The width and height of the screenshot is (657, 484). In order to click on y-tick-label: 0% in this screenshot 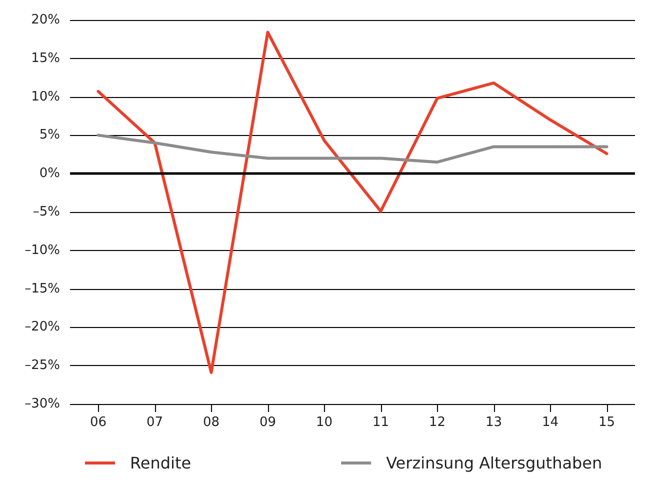, I will do `click(49, 174)`.